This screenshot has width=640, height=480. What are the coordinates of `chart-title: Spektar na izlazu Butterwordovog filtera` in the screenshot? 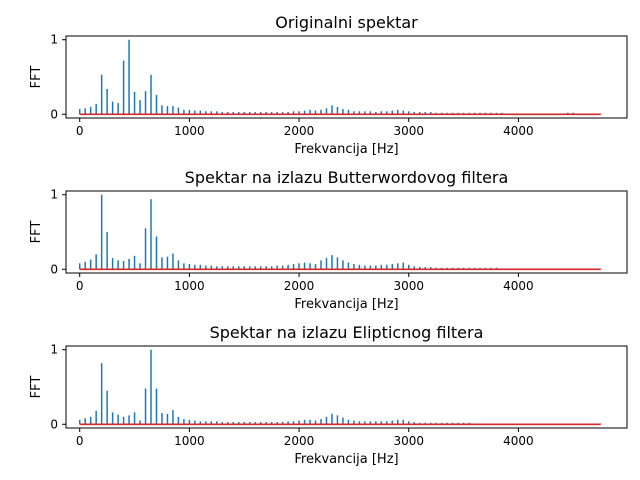 It's located at (347, 177).